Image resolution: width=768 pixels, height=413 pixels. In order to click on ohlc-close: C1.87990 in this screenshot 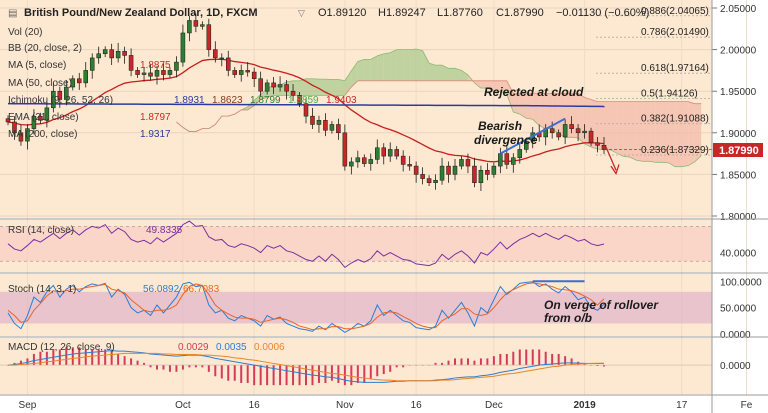, I will do `click(520, 13)`.